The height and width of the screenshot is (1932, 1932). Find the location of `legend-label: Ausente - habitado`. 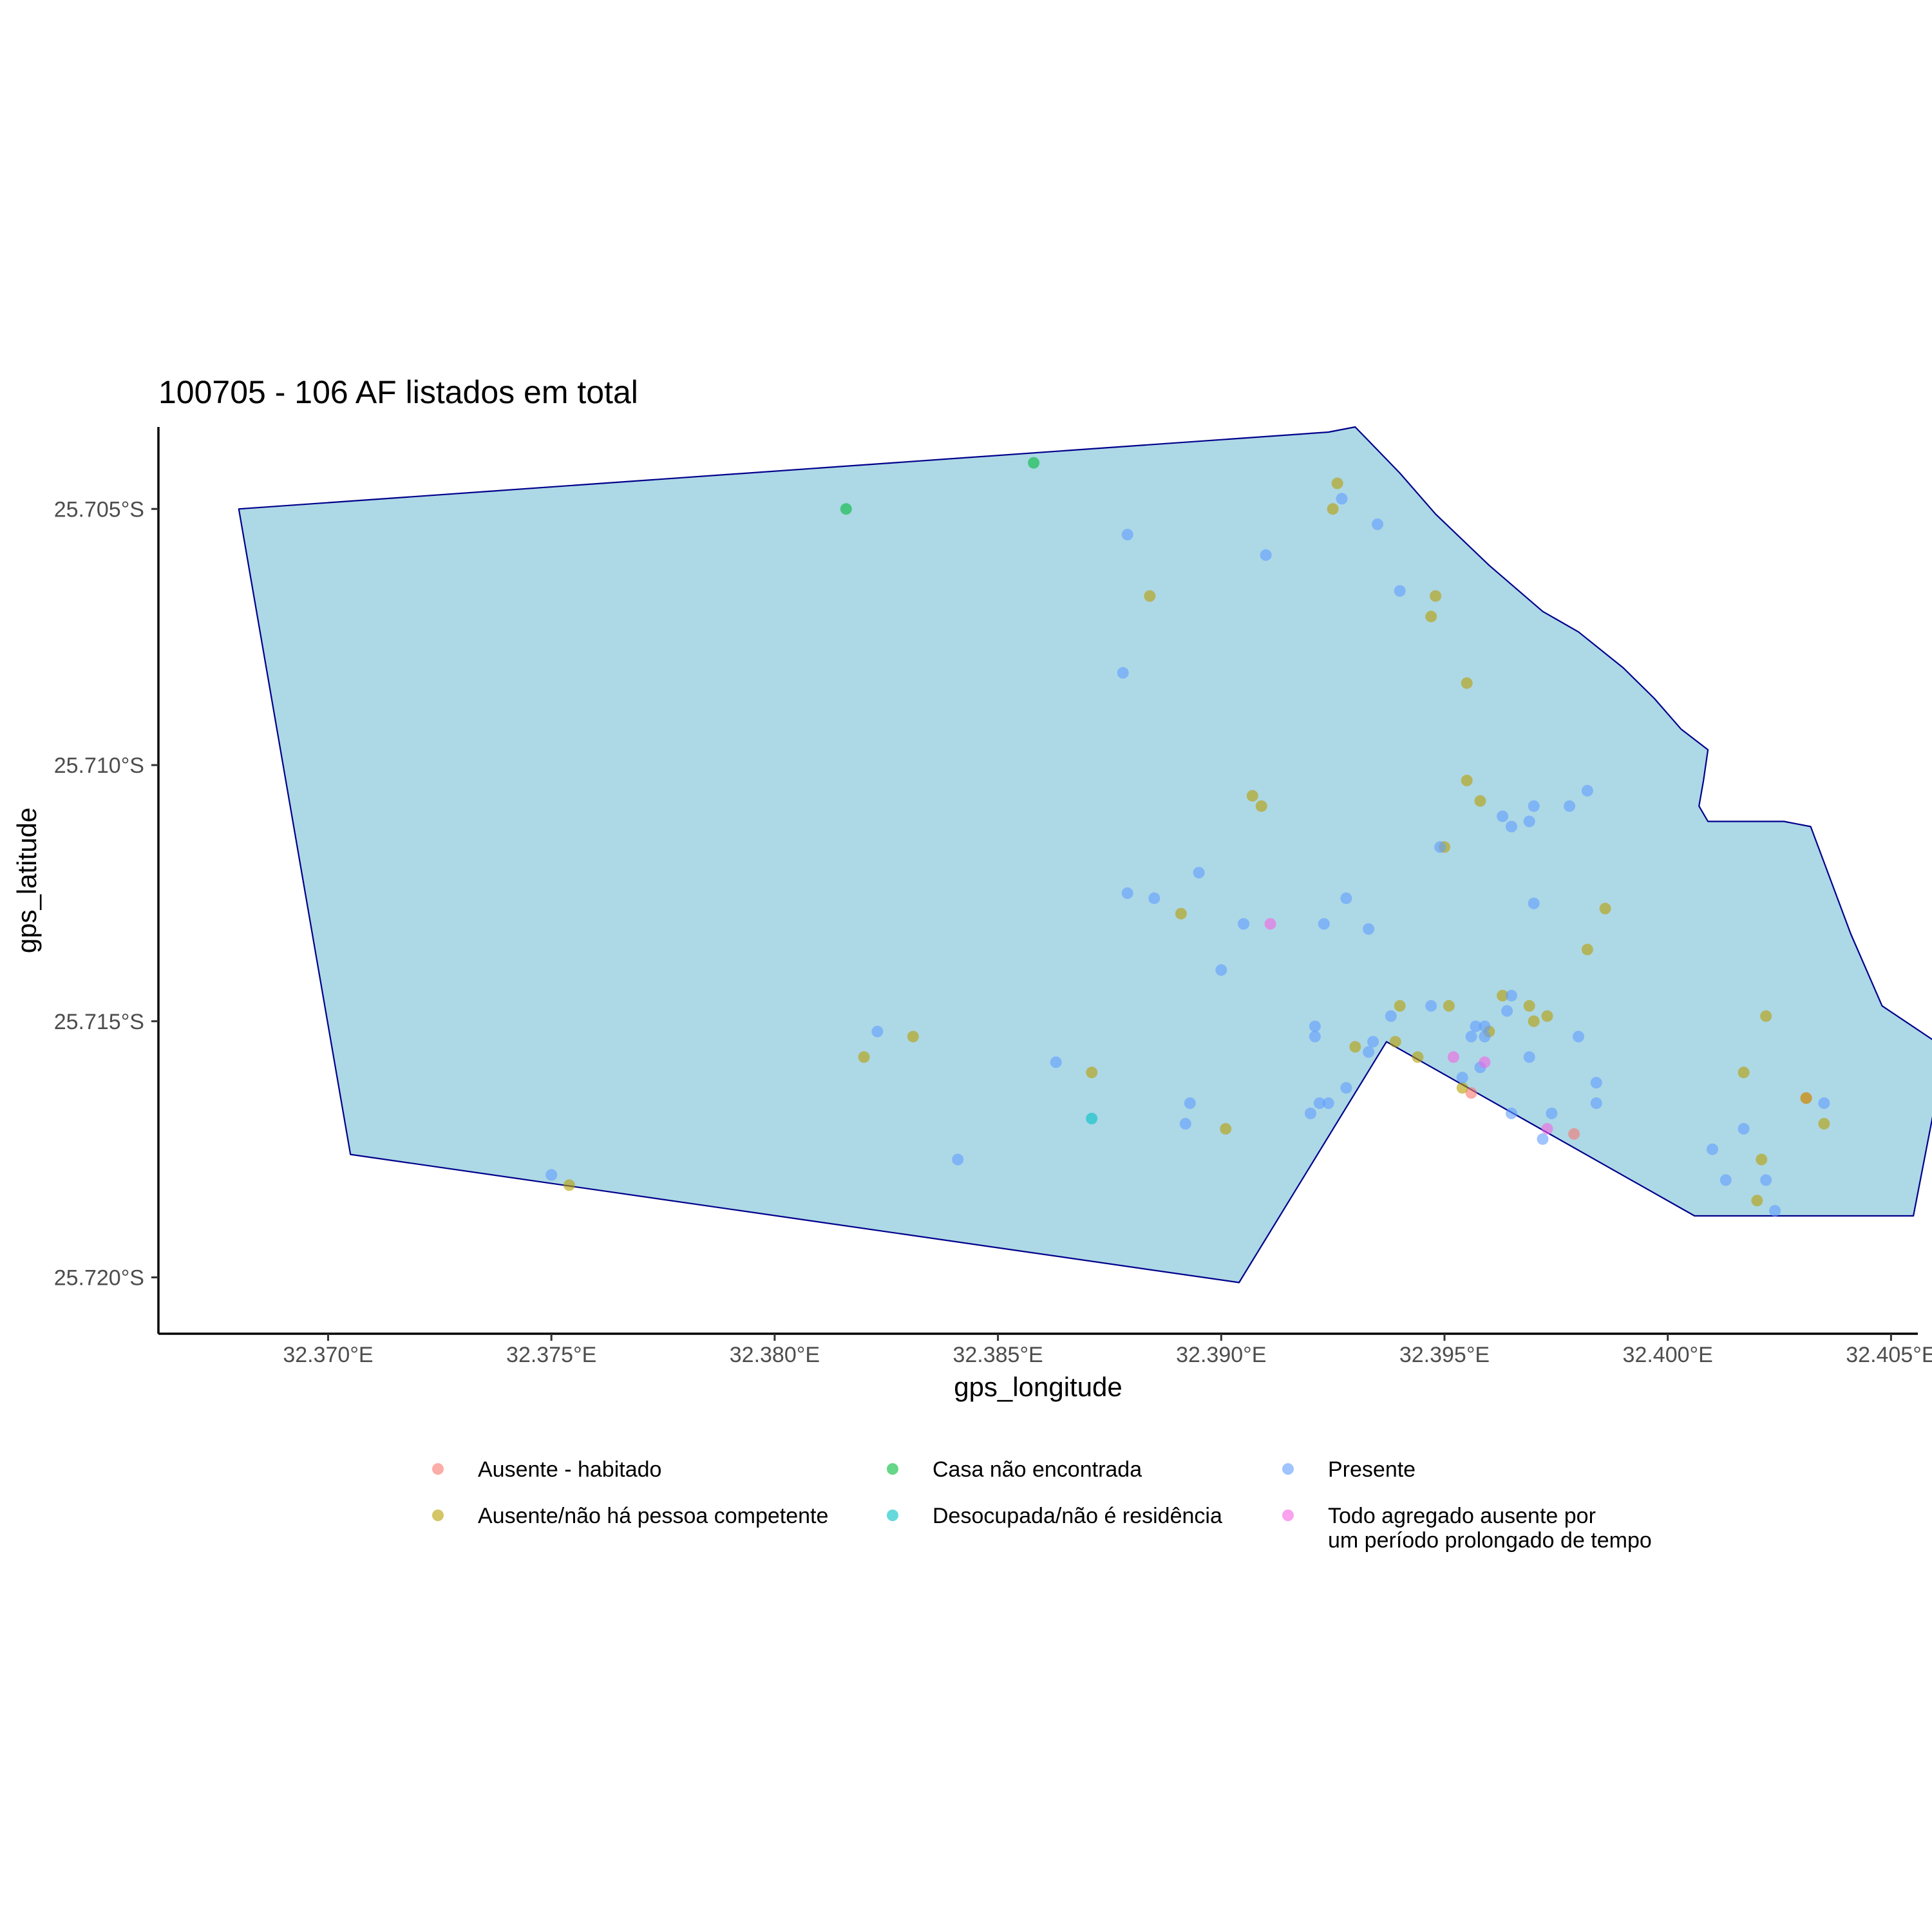

legend-label: Ausente - habitado is located at coordinates (570, 1469).